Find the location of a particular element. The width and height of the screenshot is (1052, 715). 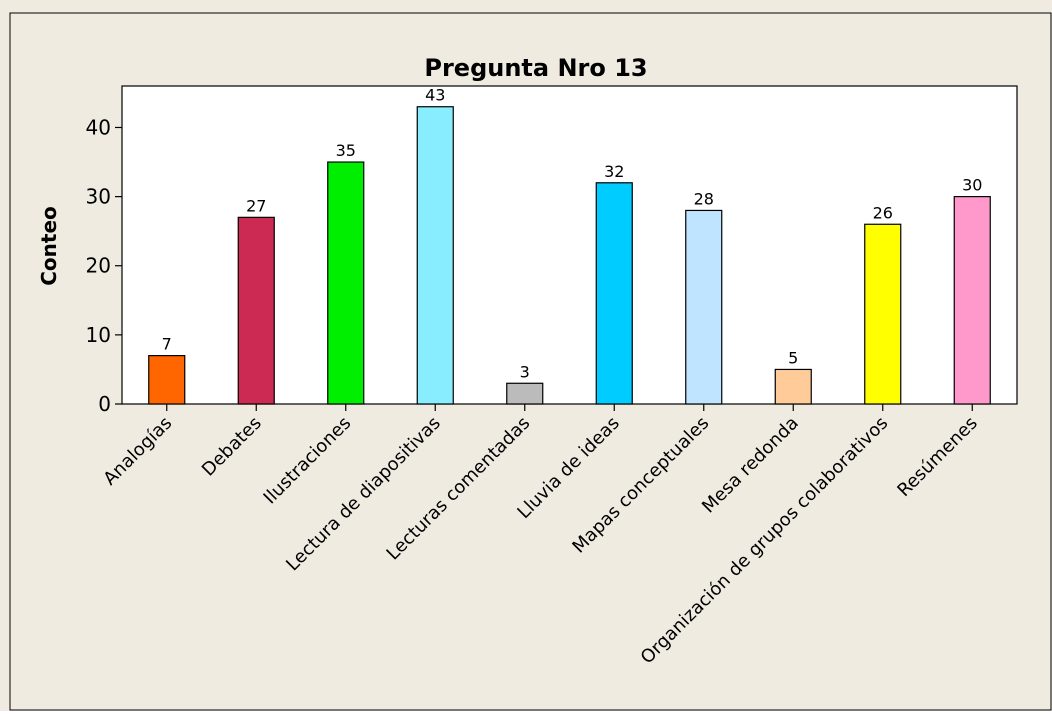

bar-value-label: 7 is located at coordinates (167, 344).